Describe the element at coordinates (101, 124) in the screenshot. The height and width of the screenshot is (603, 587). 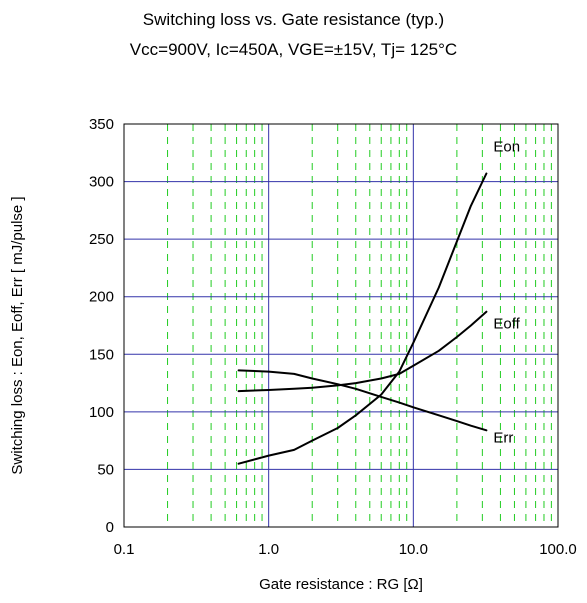
I see `y-tick-label: 350` at that location.